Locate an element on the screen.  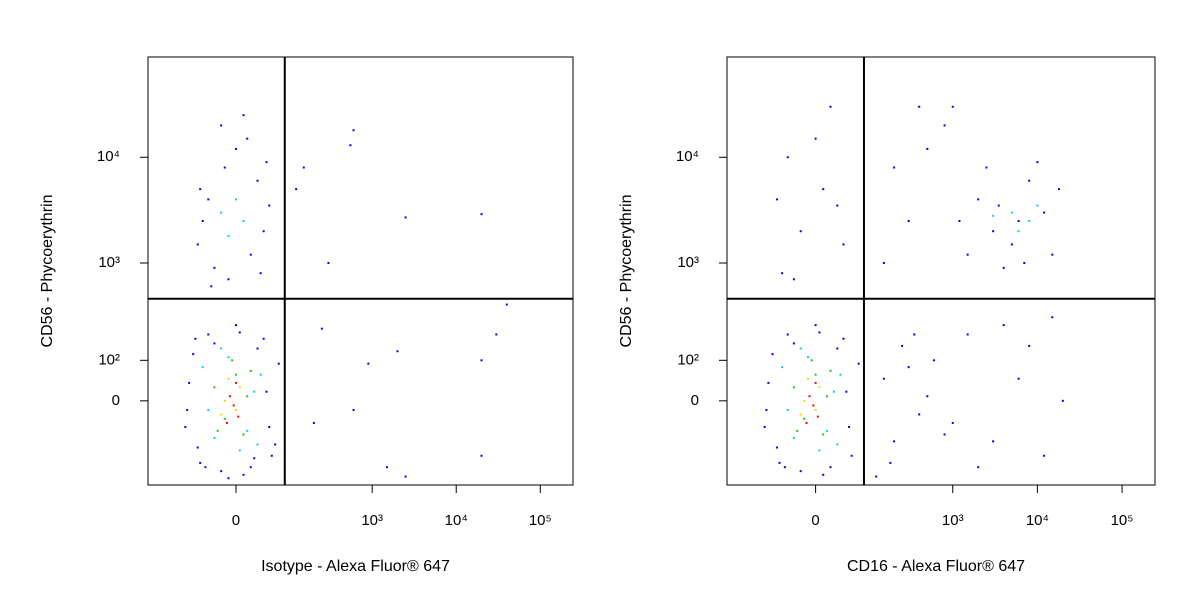
y-tick-label: 0 is located at coordinates (116, 400).